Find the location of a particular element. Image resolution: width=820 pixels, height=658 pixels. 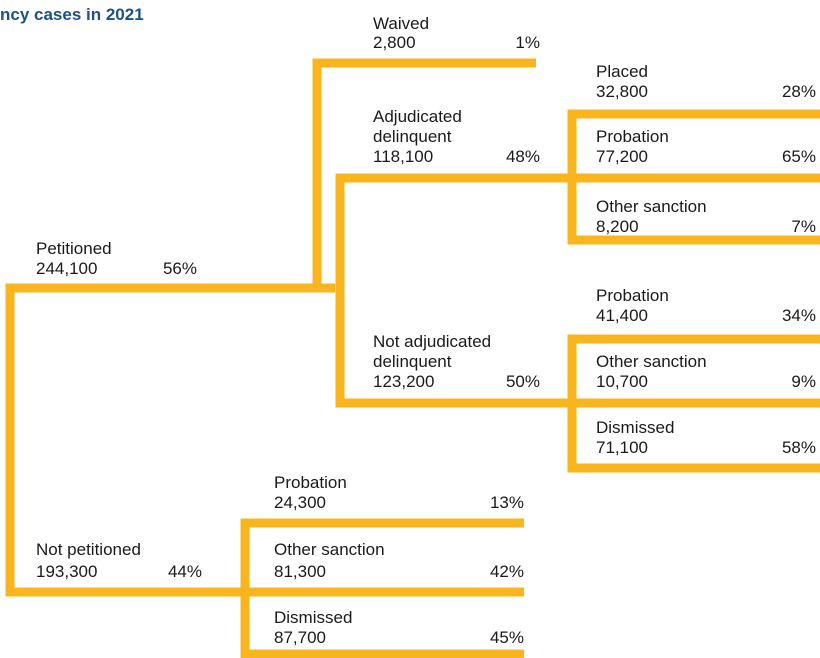

not-adjudicated-label-line2: delinquent is located at coordinates (412, 361).